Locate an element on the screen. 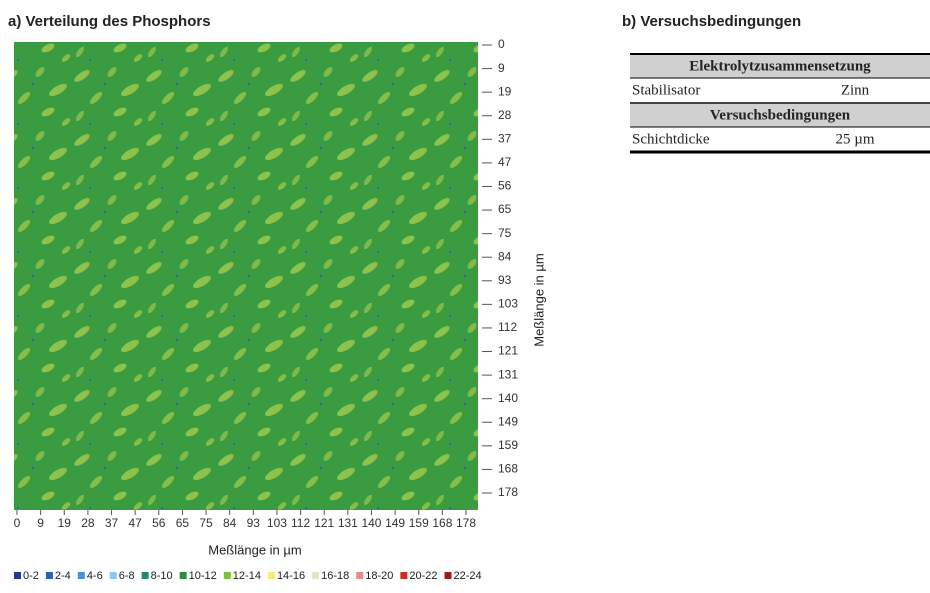 The image size is (930, 593). x-tick-label: 84 is located at coordinates (230, 523).